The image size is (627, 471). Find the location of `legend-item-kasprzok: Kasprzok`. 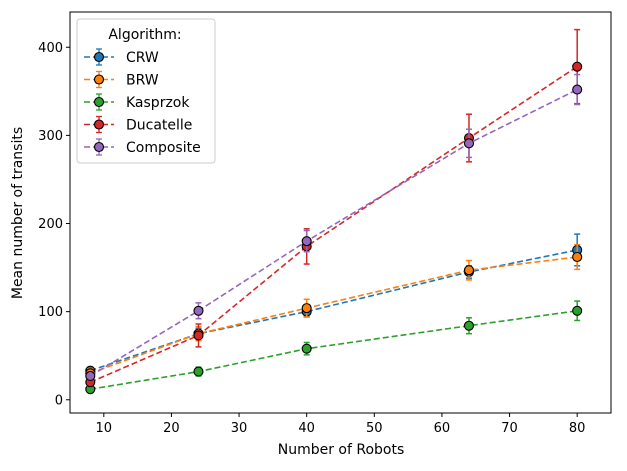

legend-item-kasprzok: Kasprzok is located at coordinates (137, 102).